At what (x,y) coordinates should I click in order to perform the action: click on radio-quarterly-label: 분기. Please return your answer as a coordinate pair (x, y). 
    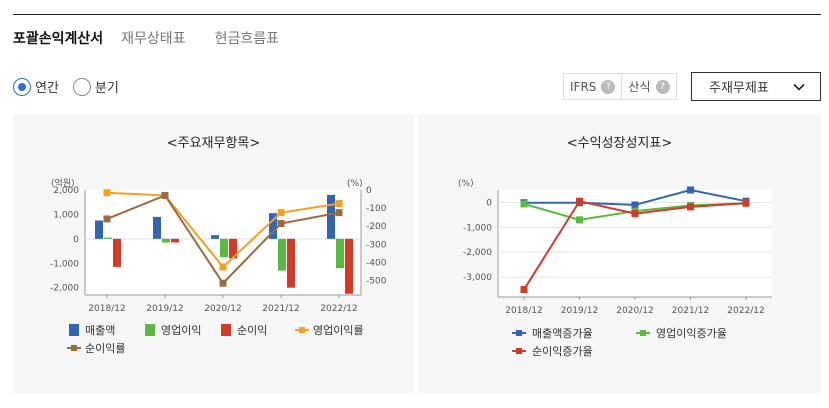
    Looking at the image, I should click on (106, 88).